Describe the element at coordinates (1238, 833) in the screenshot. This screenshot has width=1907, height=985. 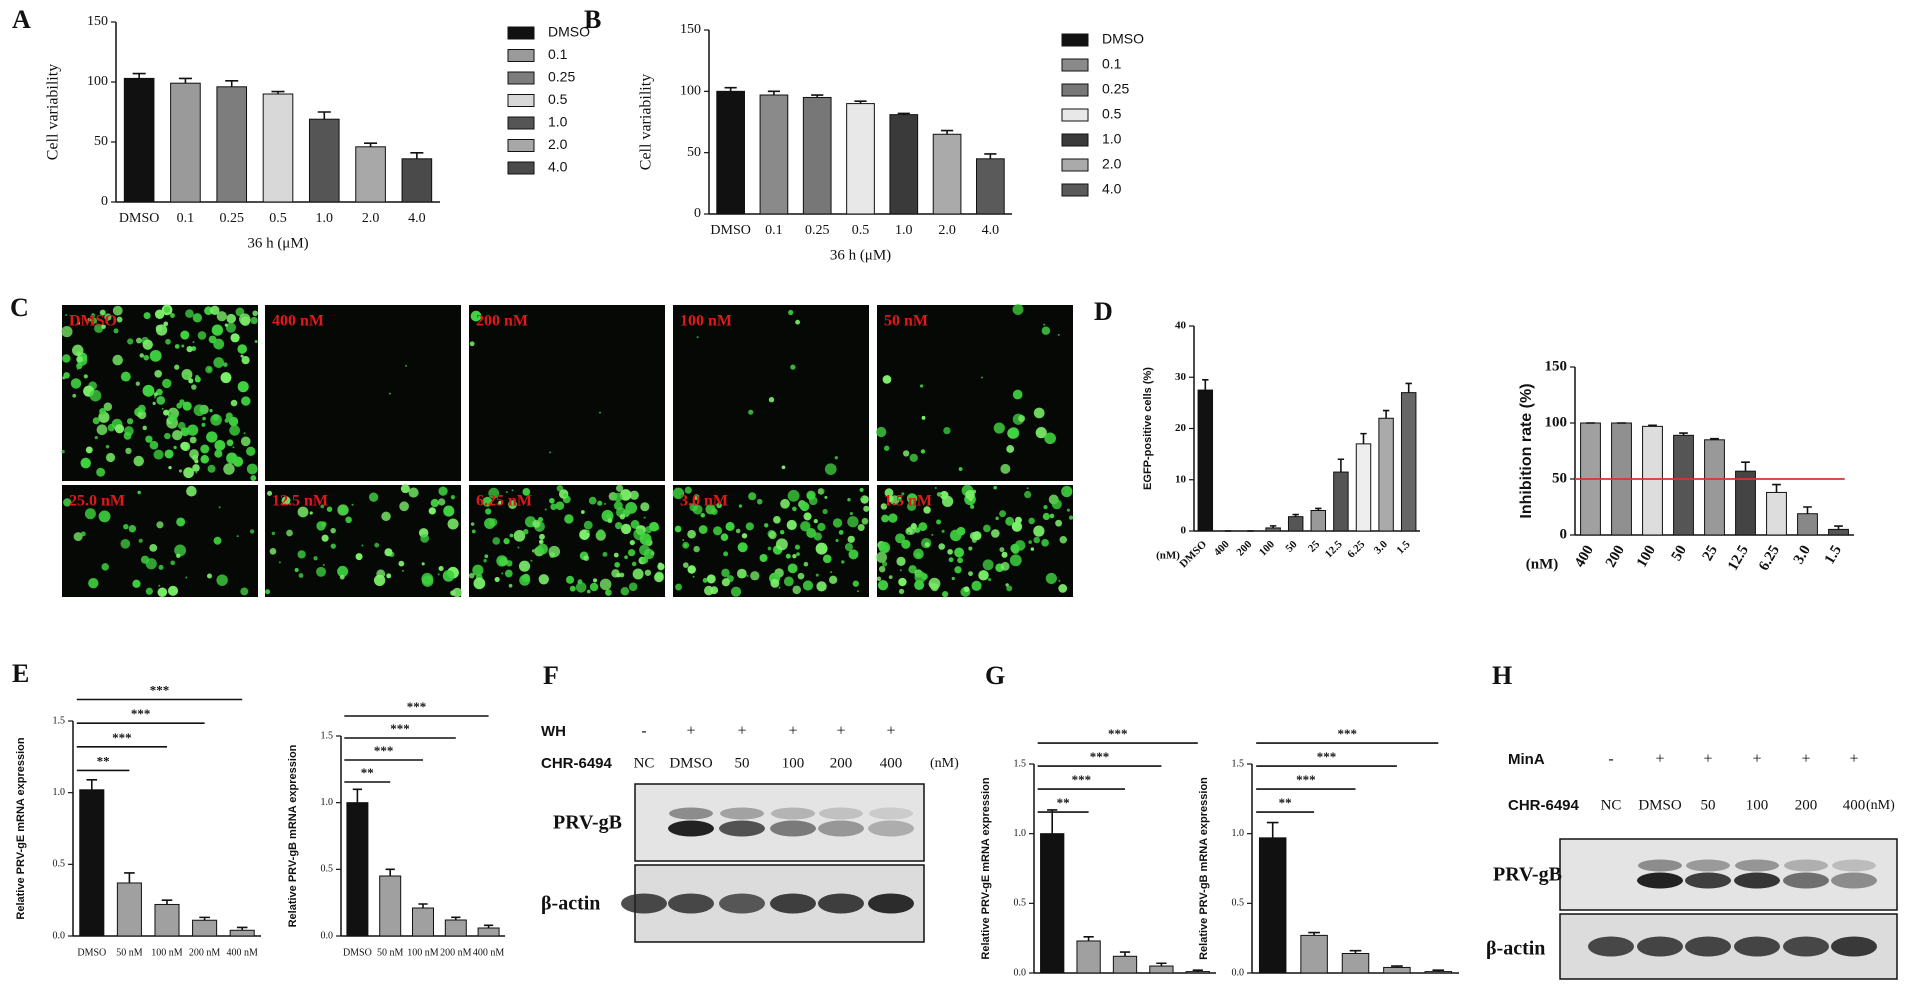
I see `y-tick-label: 1.0` at that location.